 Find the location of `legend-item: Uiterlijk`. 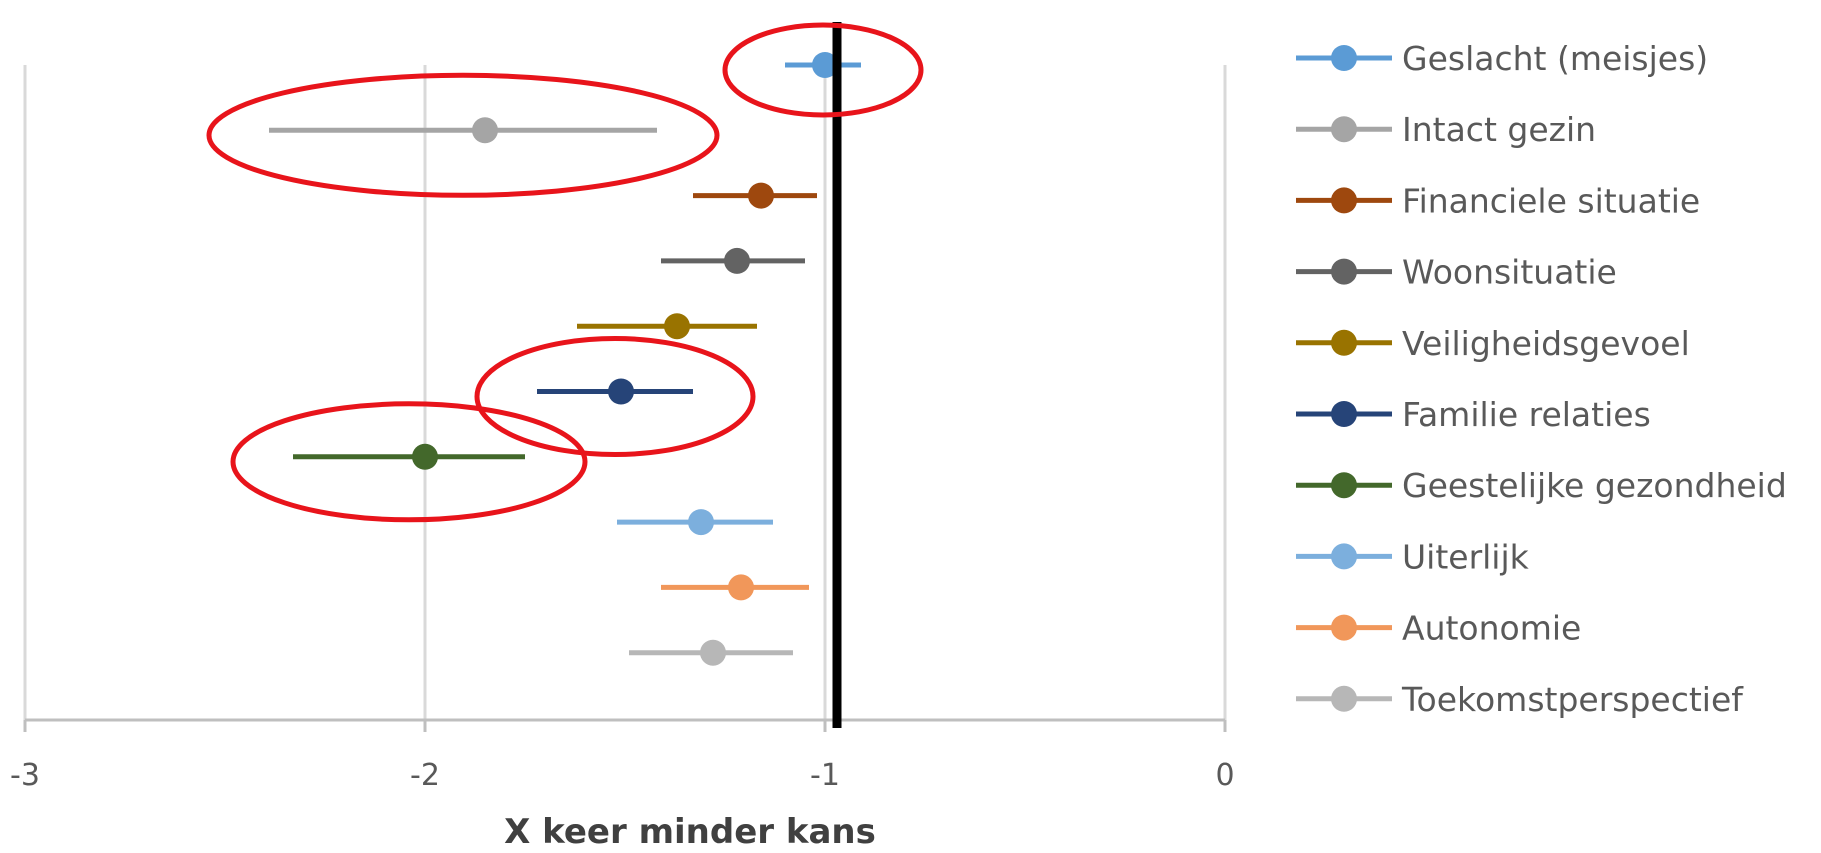

legend-item: Uiterlijk is located at coordinates (1413, 556).